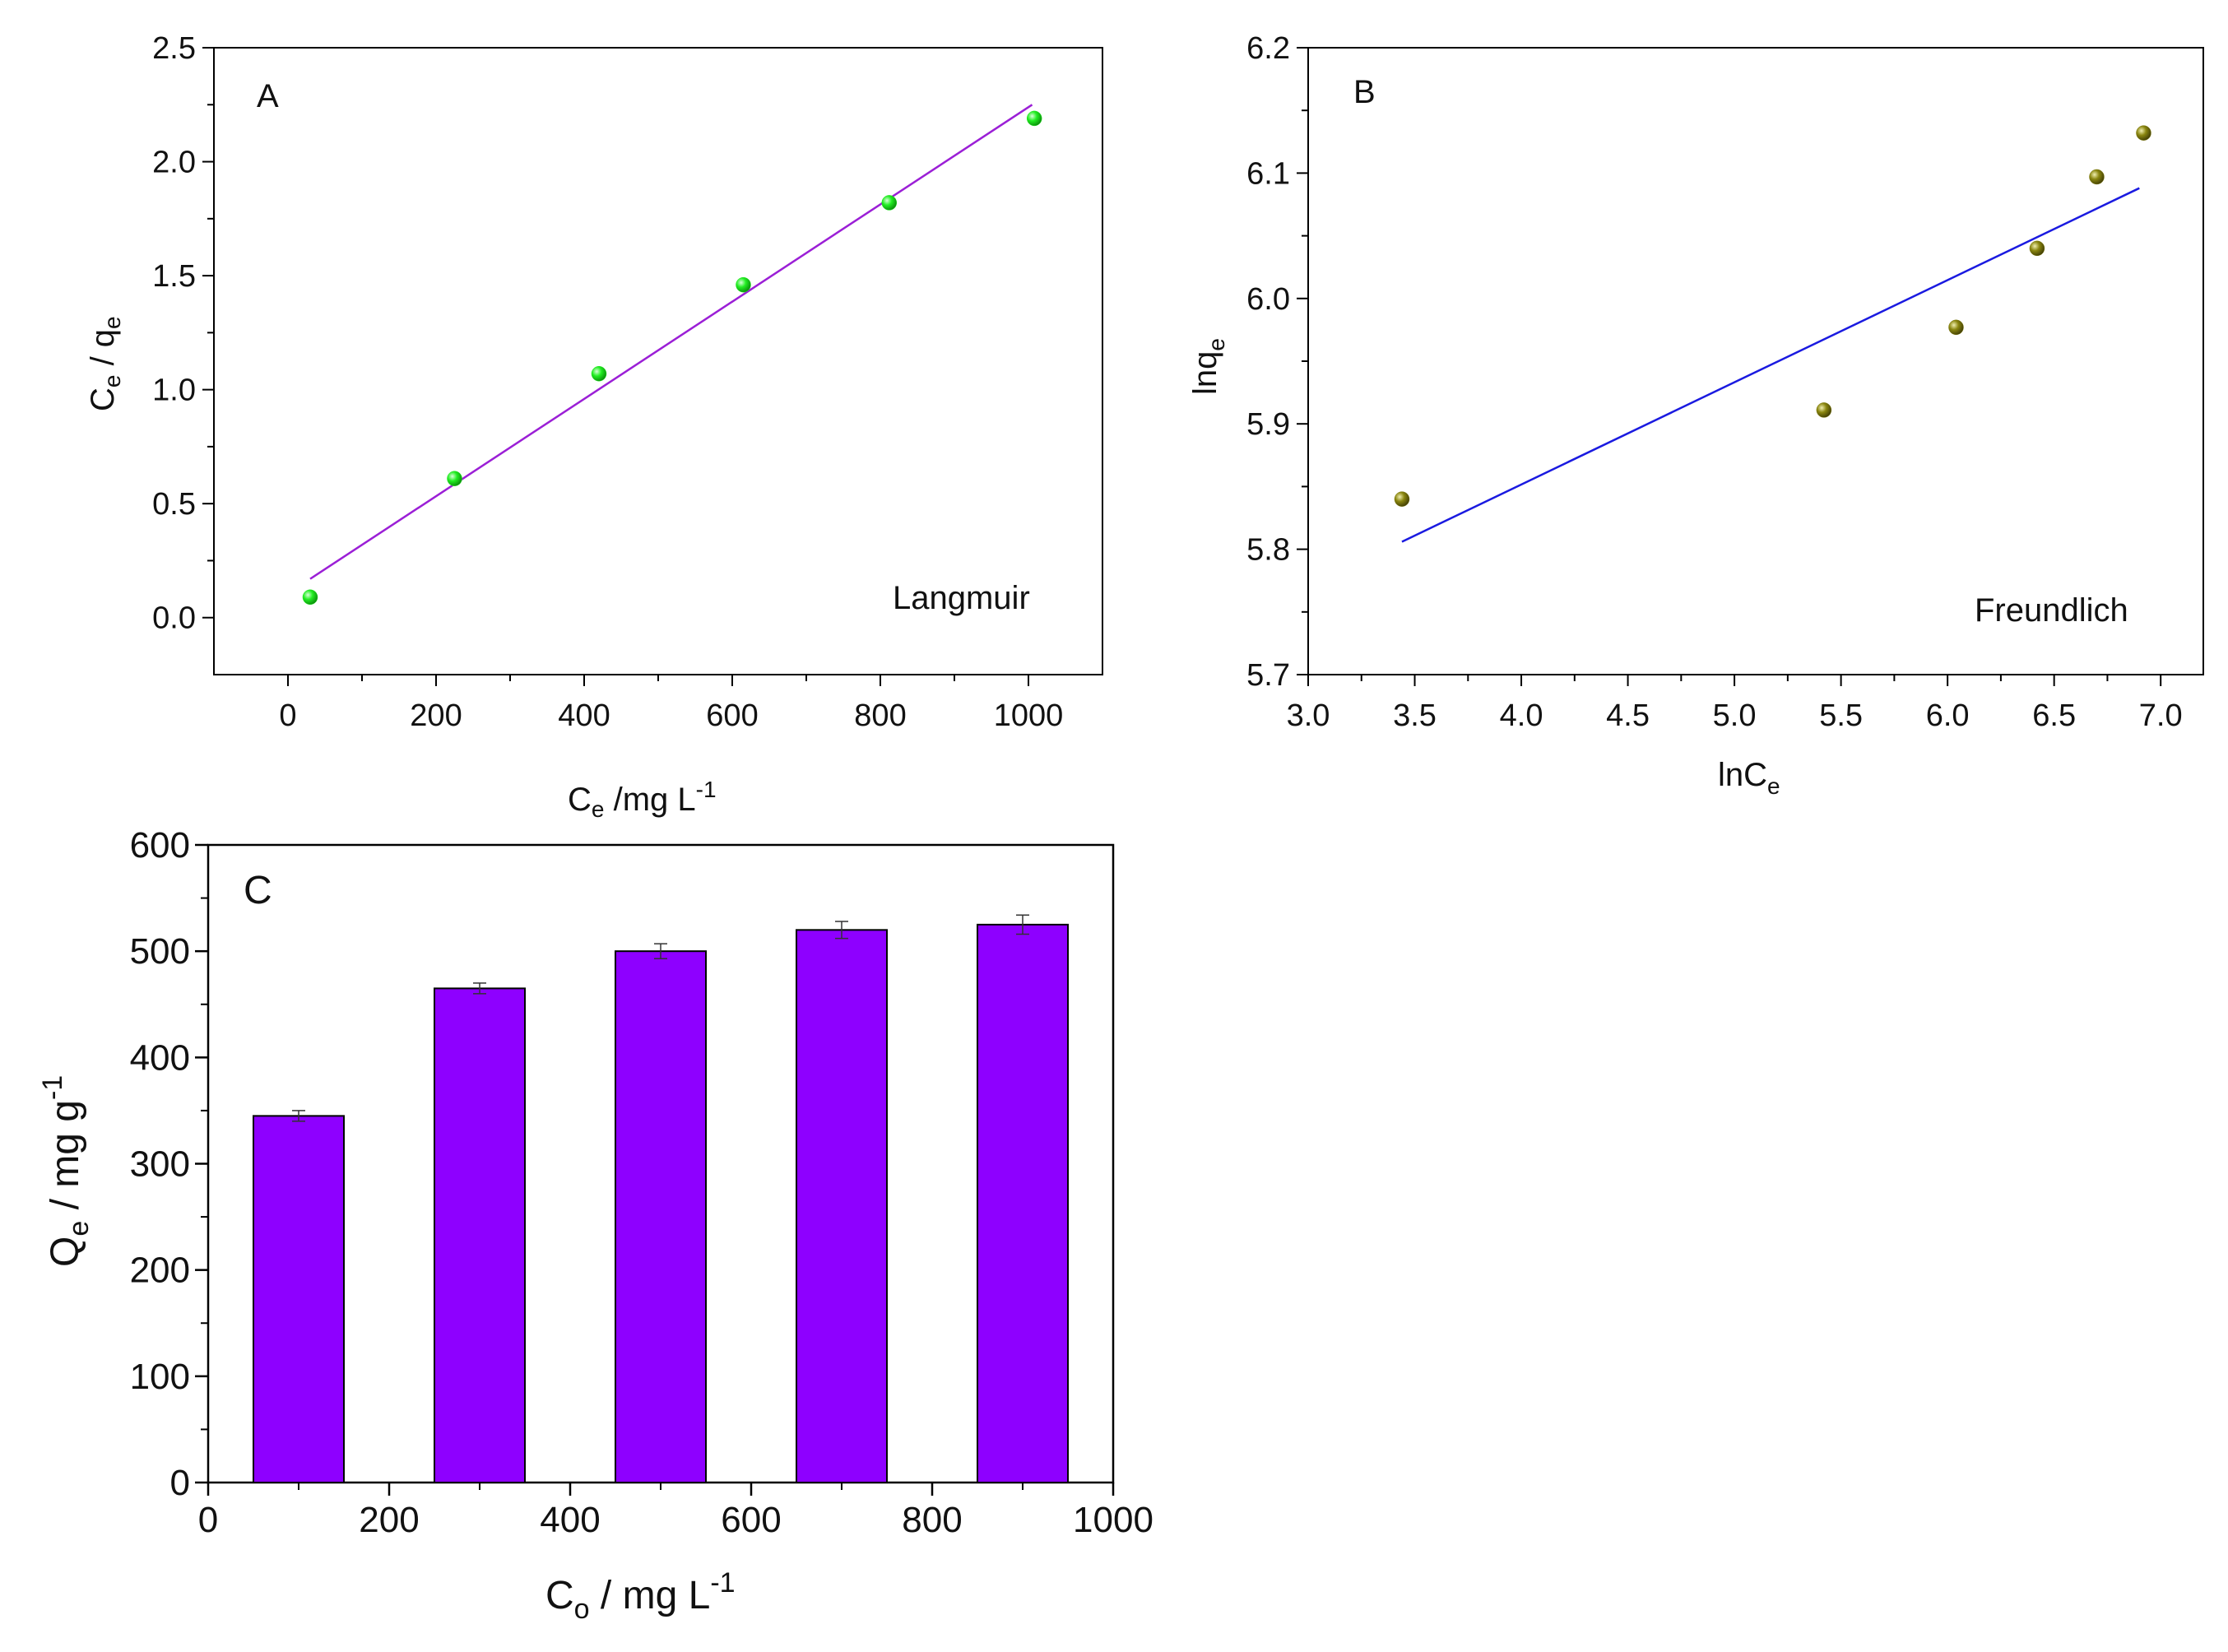  What do you see at coordinates (1268, 550) in the screenshot?
I see `y-tick-label: 5.8` at bounding box center [1268, 550].